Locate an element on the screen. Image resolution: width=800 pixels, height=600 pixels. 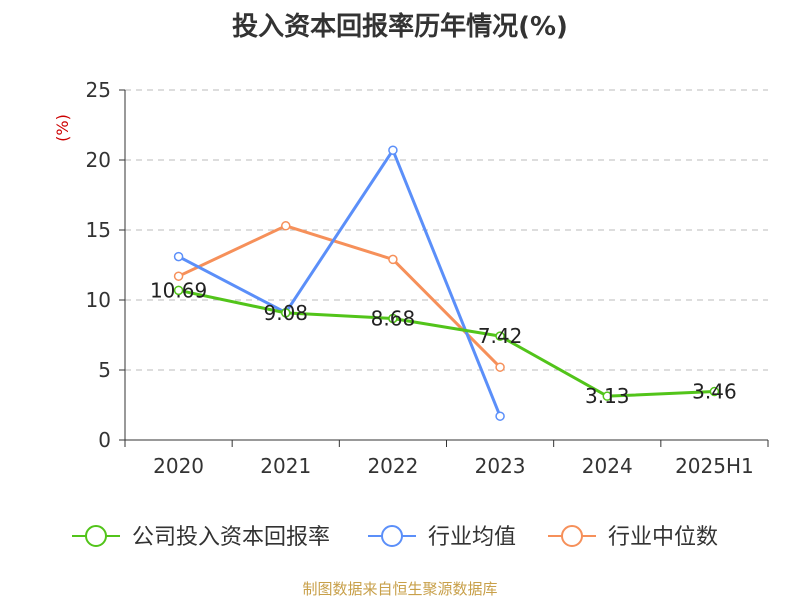
data-label: 7.42 is located at coordinates (500, 336).